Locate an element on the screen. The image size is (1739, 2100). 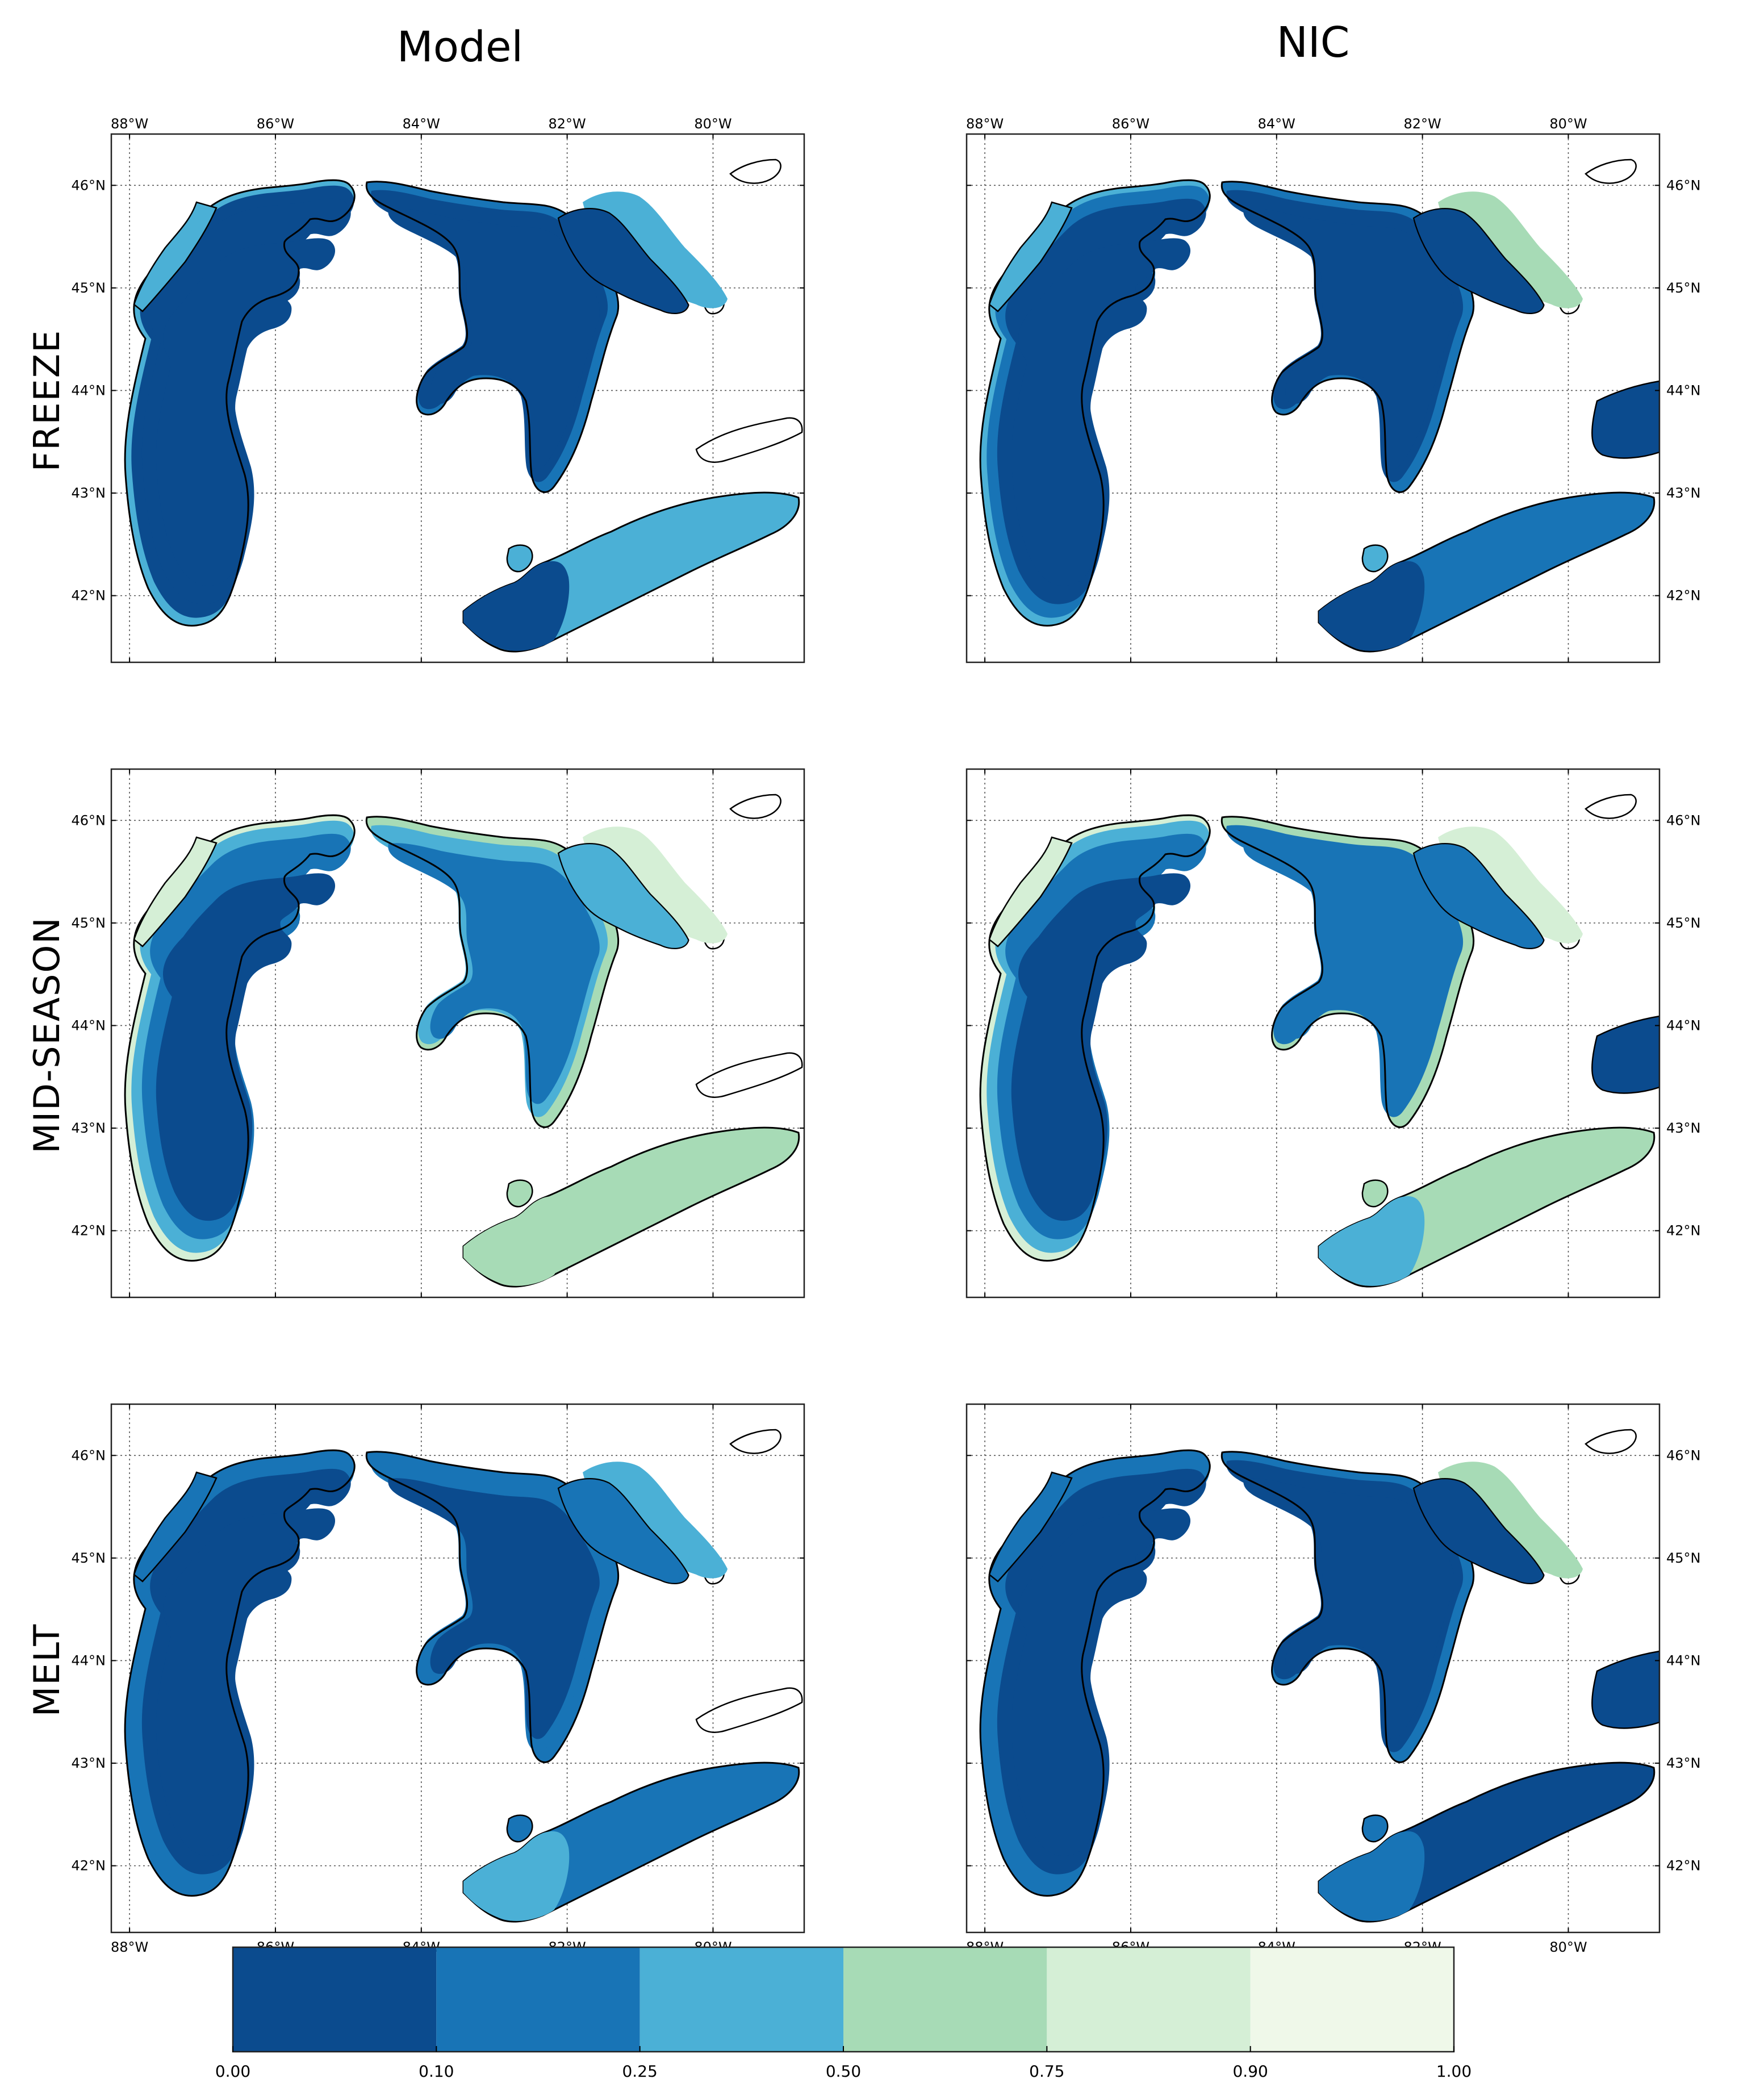
map-panel-r0-c1: 88°W 86°W 84°W 82°W 80°W 46°N 45°N 44°N 43°N 42°N is located at coordinates (1333, 390).